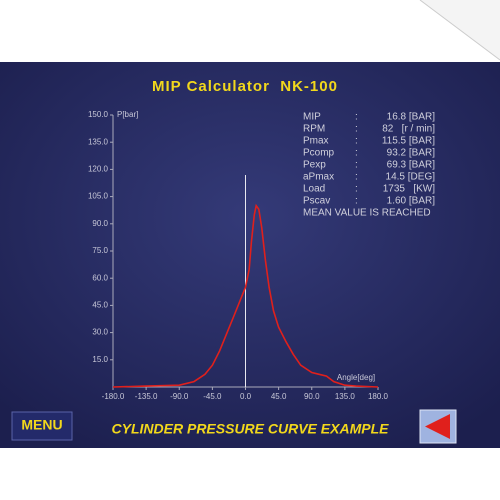  What do you see at coordinates (312, 117) in the screenshot?
I see `reading-label: MIP` at bounding box center [312, 117].